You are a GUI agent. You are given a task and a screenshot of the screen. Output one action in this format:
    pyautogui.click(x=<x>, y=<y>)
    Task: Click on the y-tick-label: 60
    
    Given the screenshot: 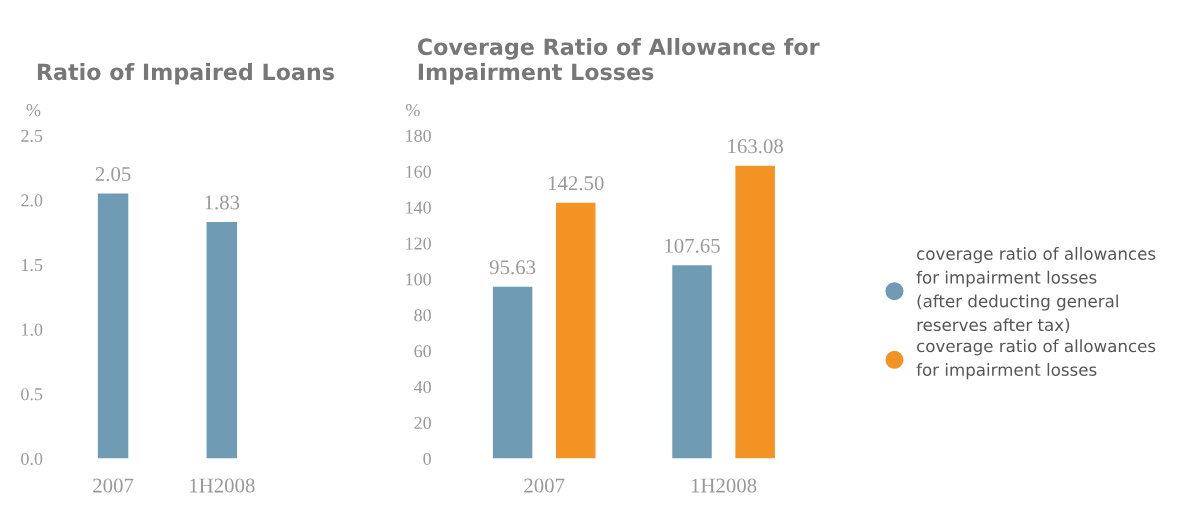 What is the action you would take?
    pyautogui.click(x=422, y=351)
    